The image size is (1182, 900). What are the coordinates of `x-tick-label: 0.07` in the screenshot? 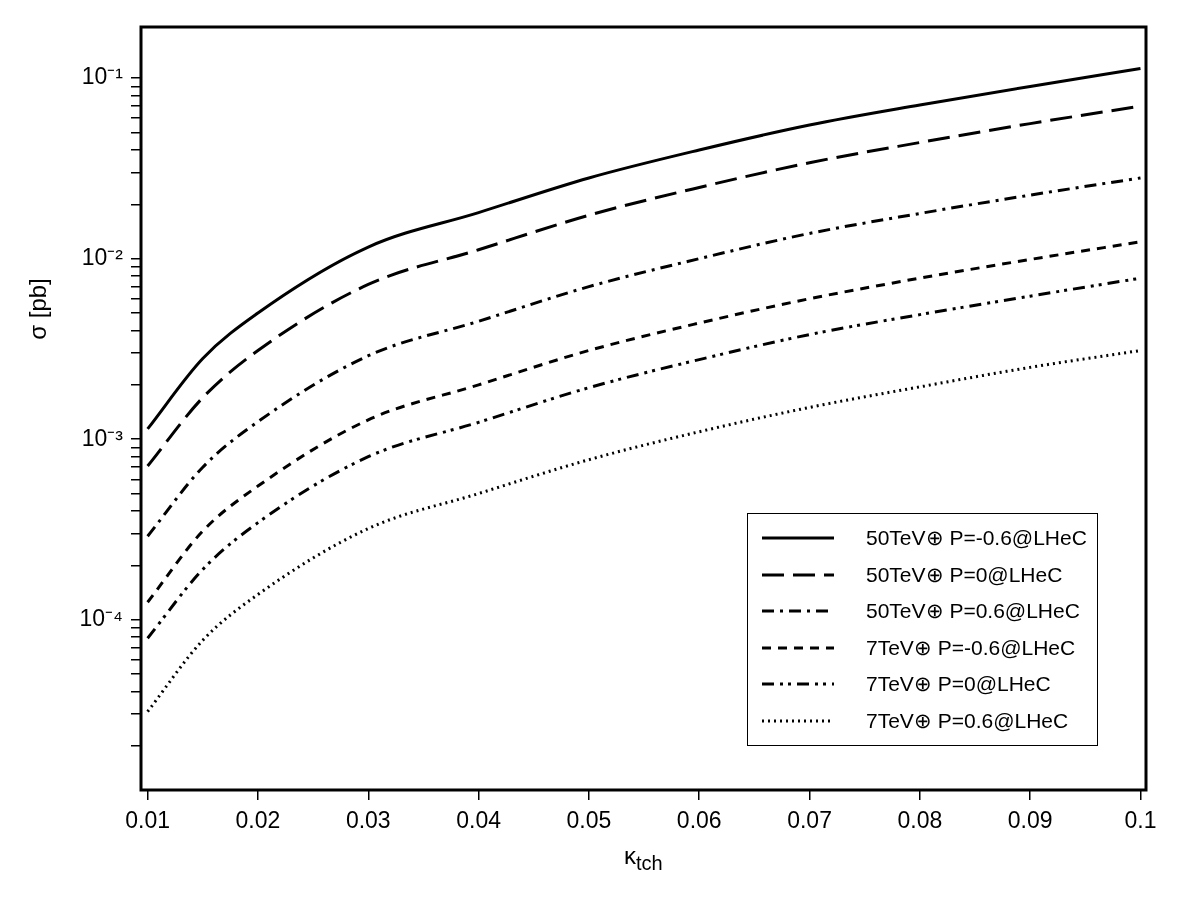 It's located at (809, 820).